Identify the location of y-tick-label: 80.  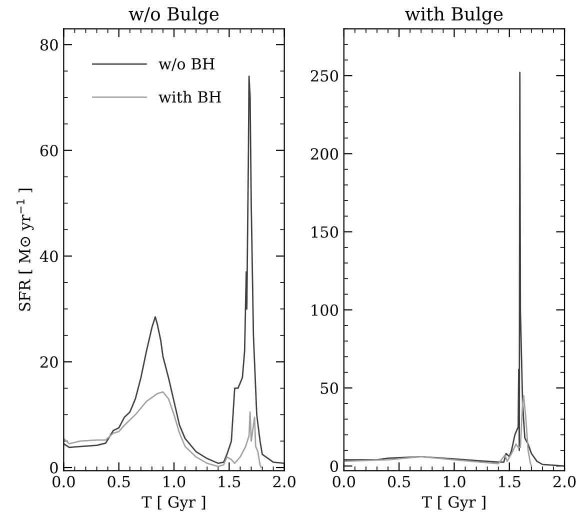
(49, 45).